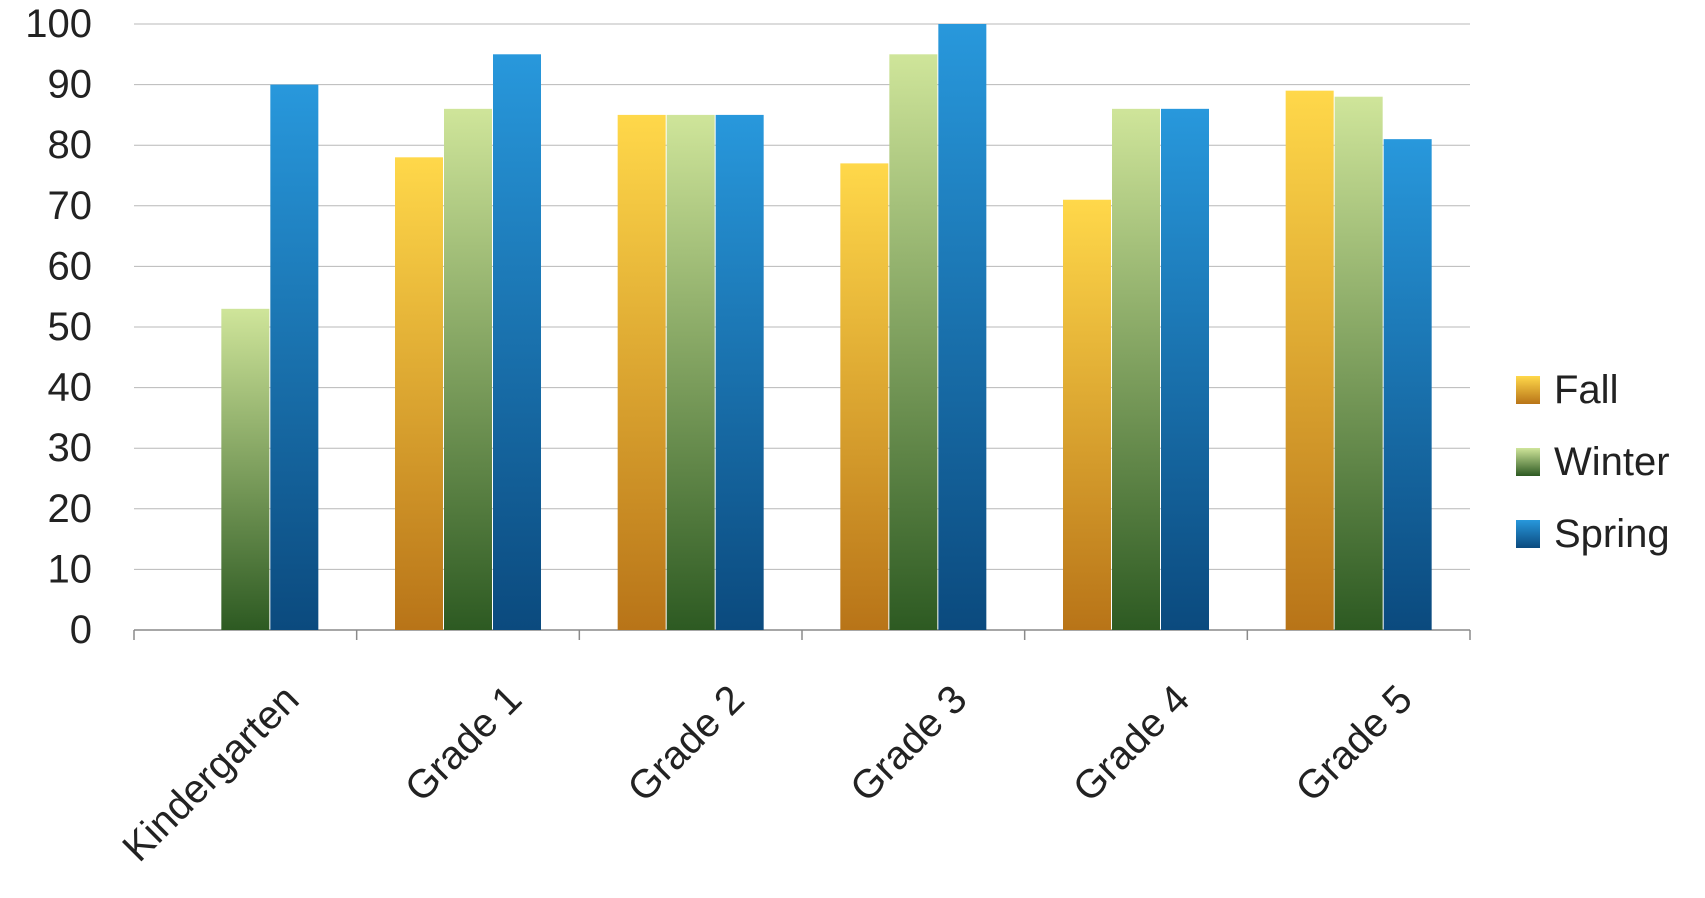  Describe the element at coordinates (1612, 534) in the screenshot. I see `legend-label-spring: Spring` at that location.